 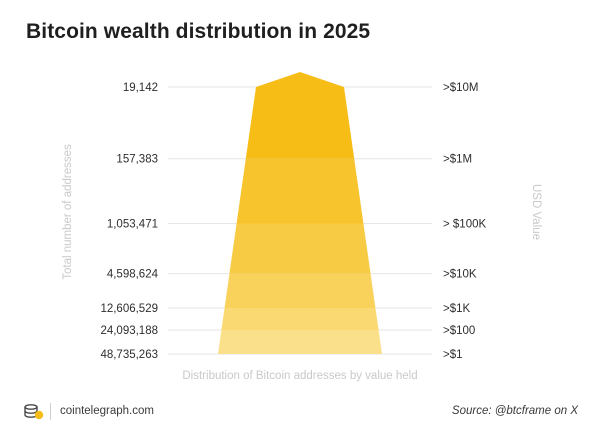 I want to click on address-count-label: 48,735,263, so click(x=129, y=355).